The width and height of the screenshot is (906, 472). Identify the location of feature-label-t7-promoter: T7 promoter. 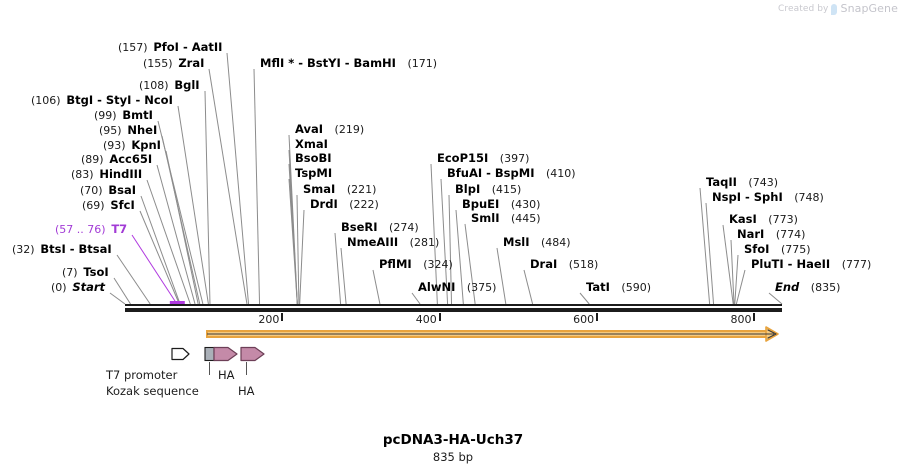
(142, 375).